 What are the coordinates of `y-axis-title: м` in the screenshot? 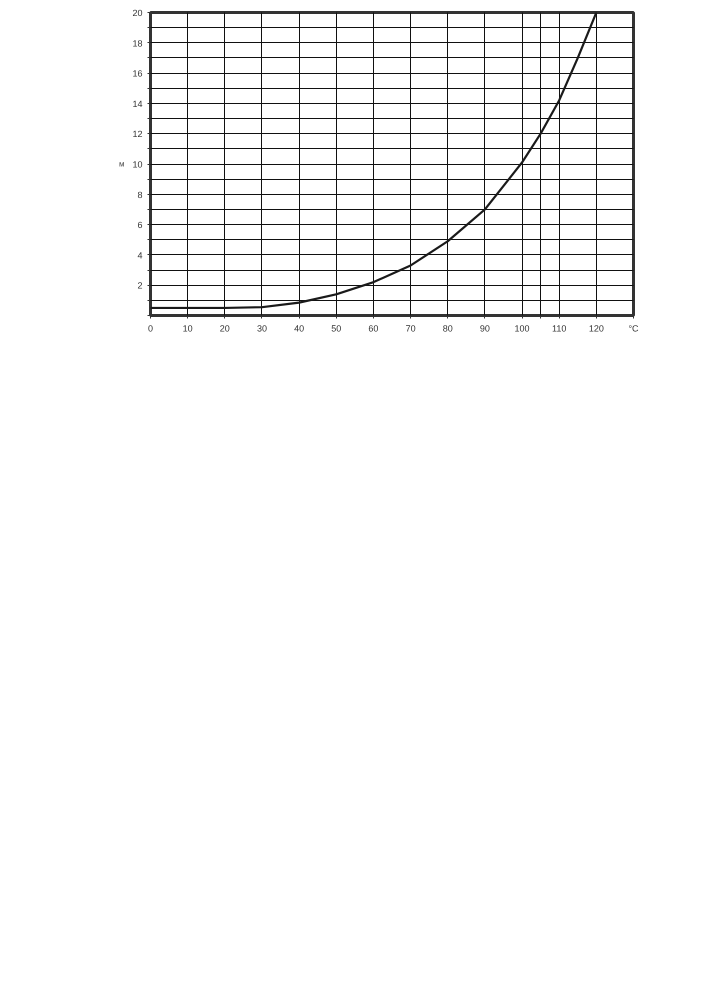 It's located at (121, 164).